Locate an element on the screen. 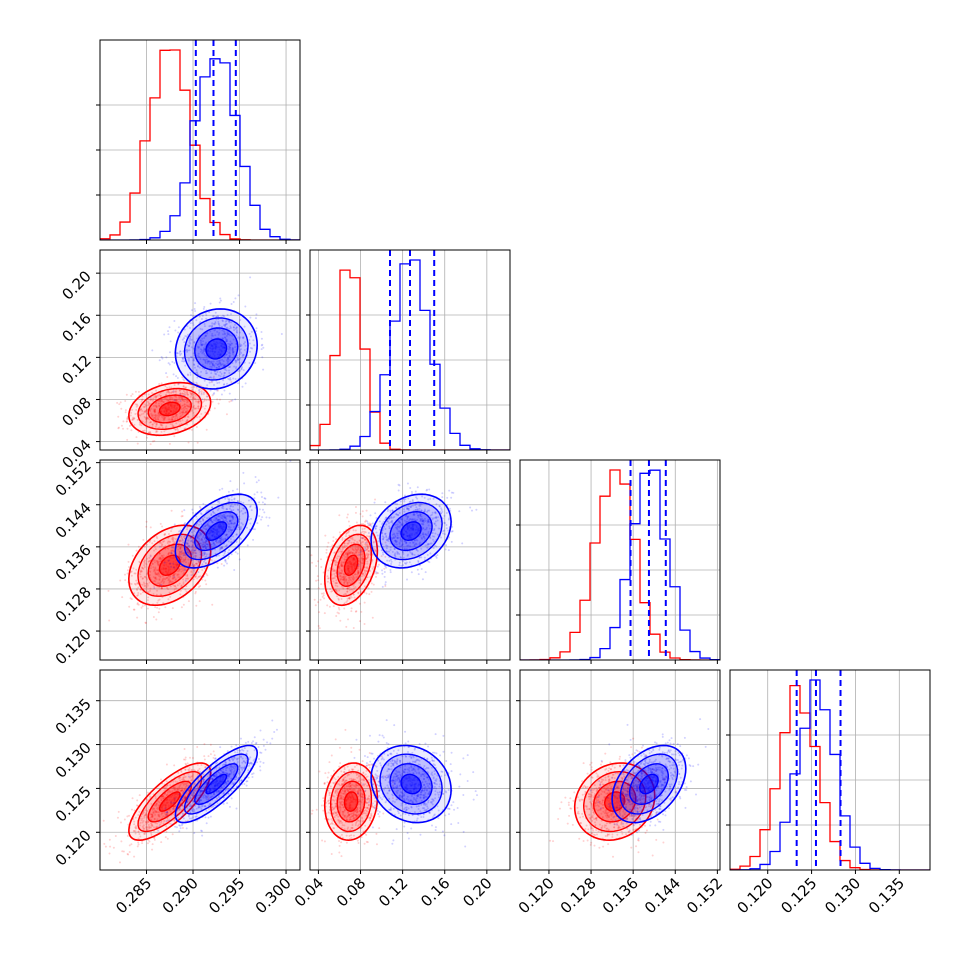  x-tick-label: 0.12 is located at coordinates (393, 892).